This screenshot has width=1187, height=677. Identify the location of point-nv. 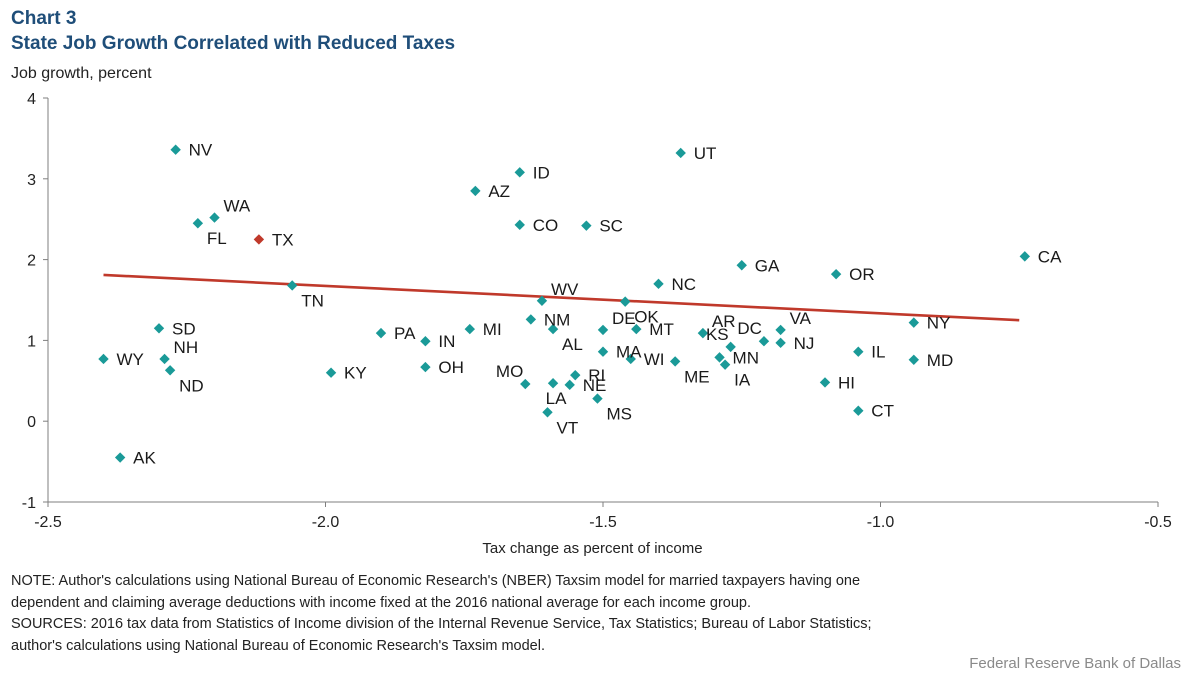
(175, 149).